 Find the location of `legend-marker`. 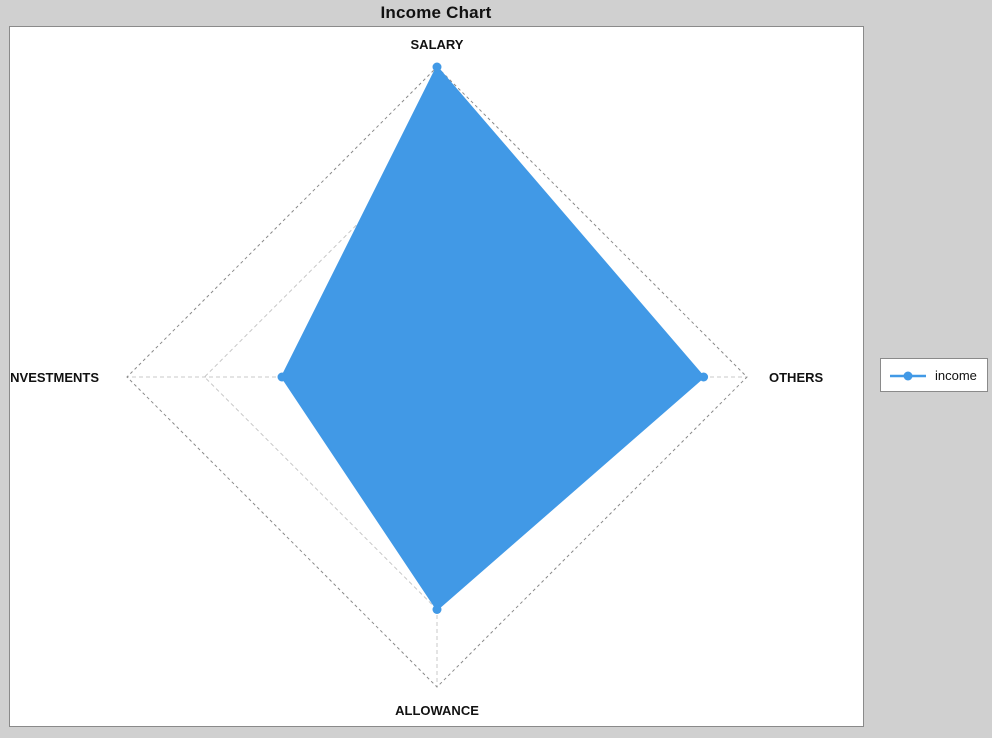

legend-marker is located at coordinates (908, 376).